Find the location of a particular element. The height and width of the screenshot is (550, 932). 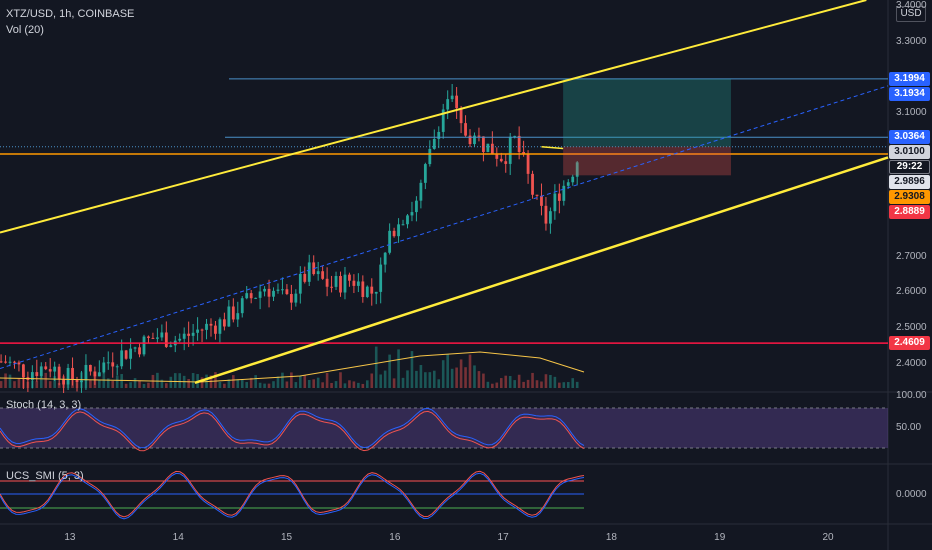

stop-loss-zone is located at coordinates (647, 161).